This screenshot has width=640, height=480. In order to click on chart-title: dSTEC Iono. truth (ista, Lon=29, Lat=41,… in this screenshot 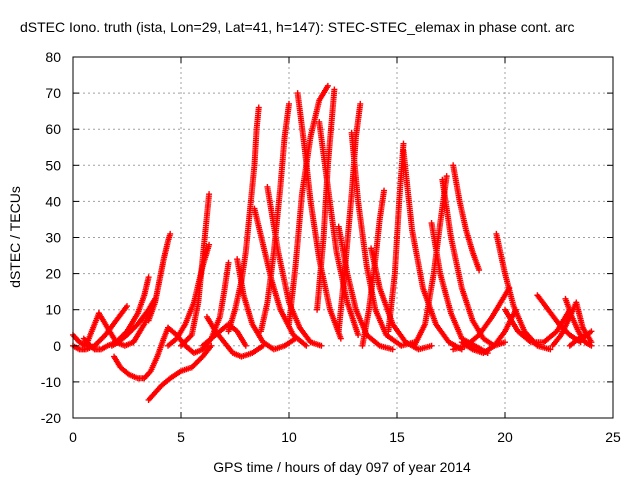, I will do `click(297, 27)`.